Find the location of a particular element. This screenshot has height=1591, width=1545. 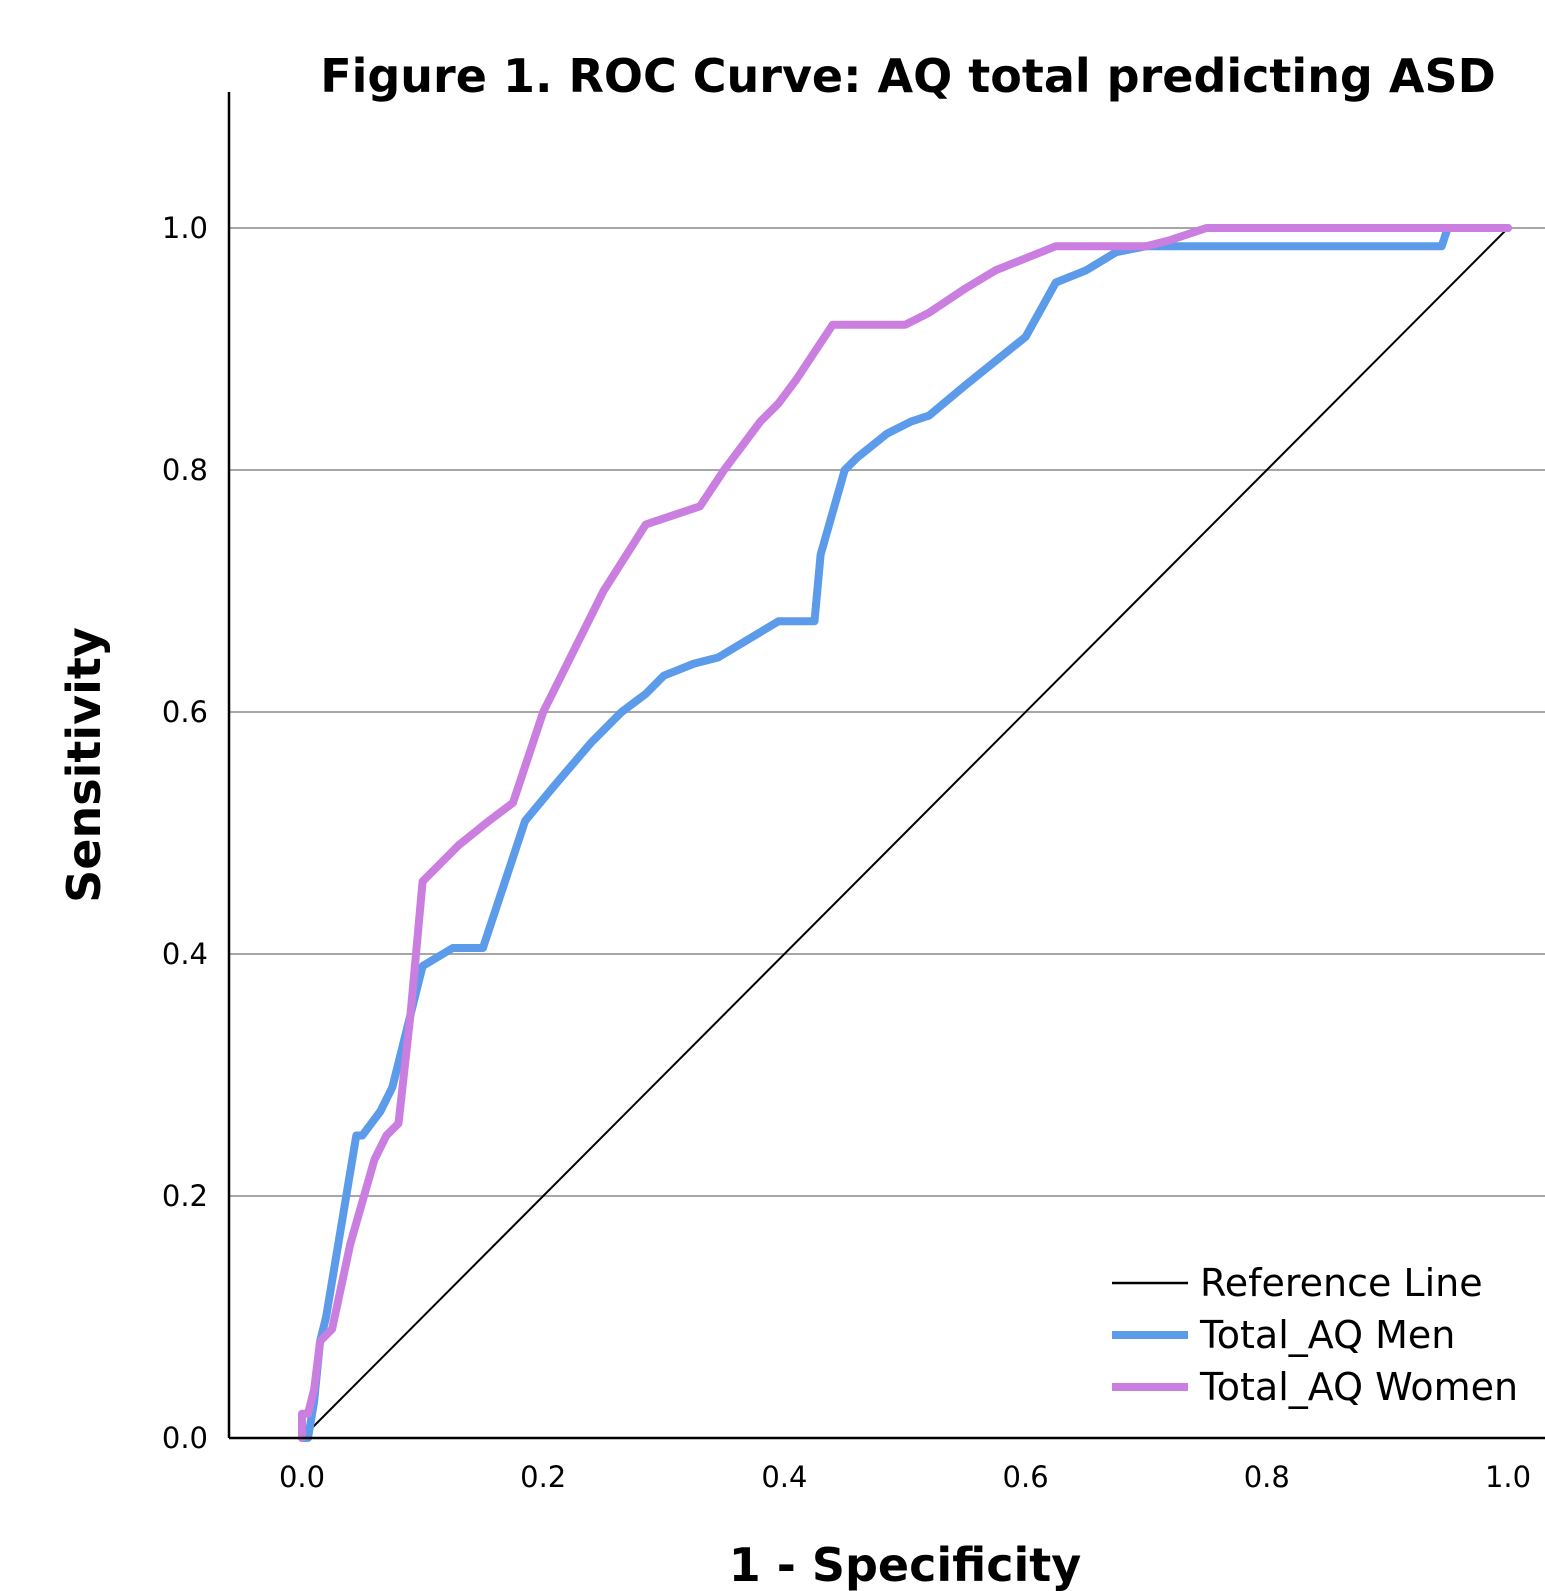

y-tick-label: 0.6 is located at coordinates (185, 712).